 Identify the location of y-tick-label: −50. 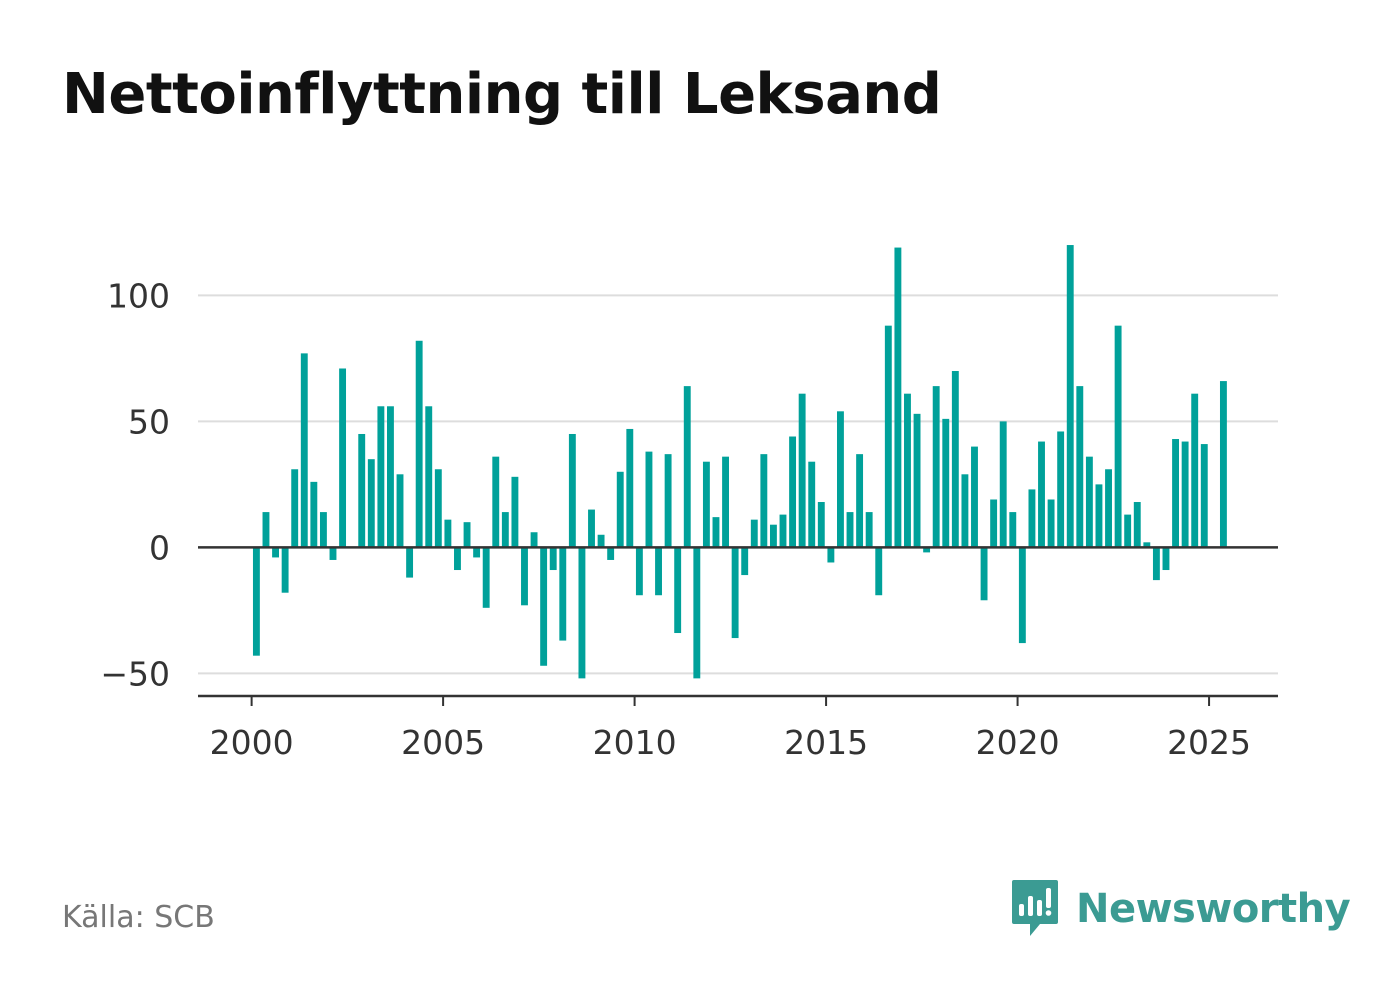
(135, 673).